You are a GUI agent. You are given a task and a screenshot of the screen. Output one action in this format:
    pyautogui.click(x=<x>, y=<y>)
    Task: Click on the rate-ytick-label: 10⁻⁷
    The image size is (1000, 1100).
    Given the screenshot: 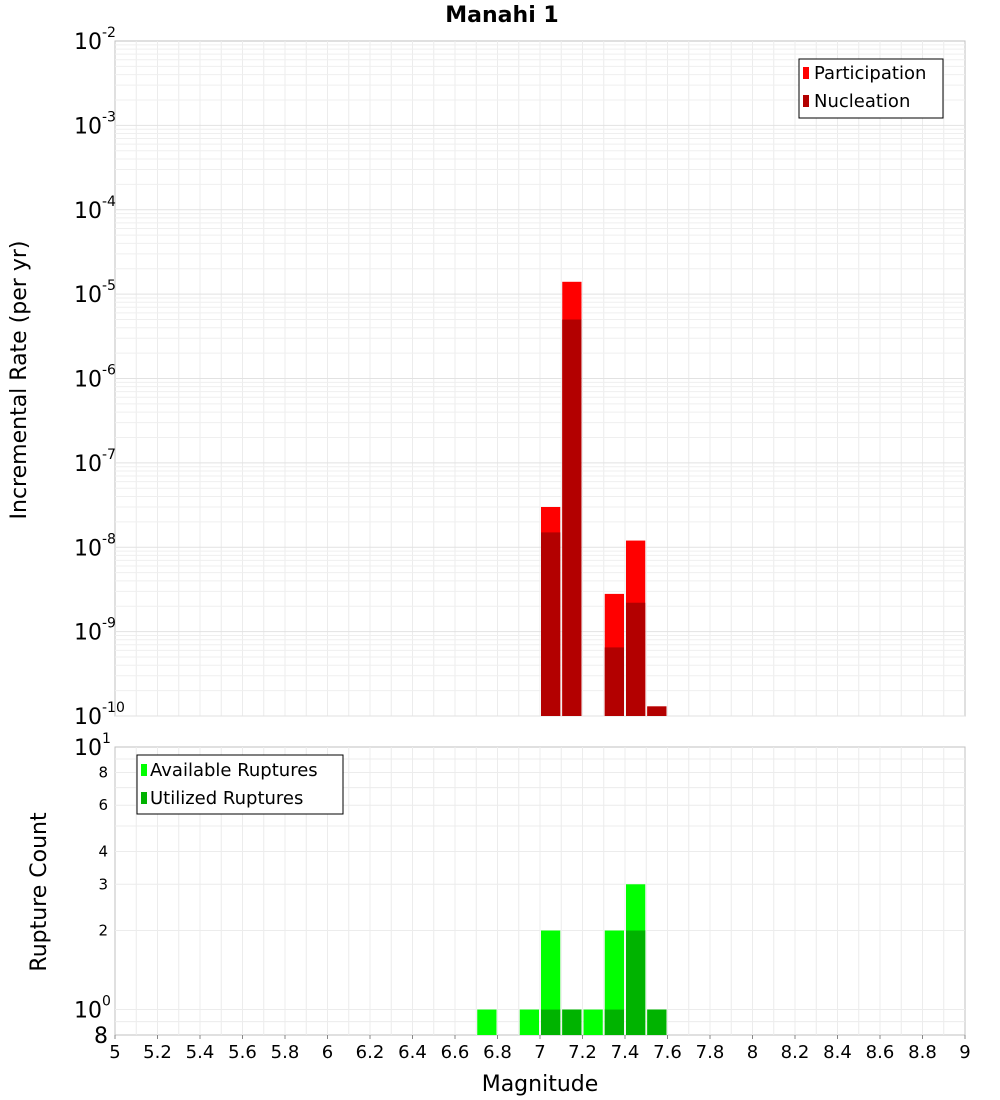 What is the action you would take?
    pyautogui.click(x=95, y=462)
    